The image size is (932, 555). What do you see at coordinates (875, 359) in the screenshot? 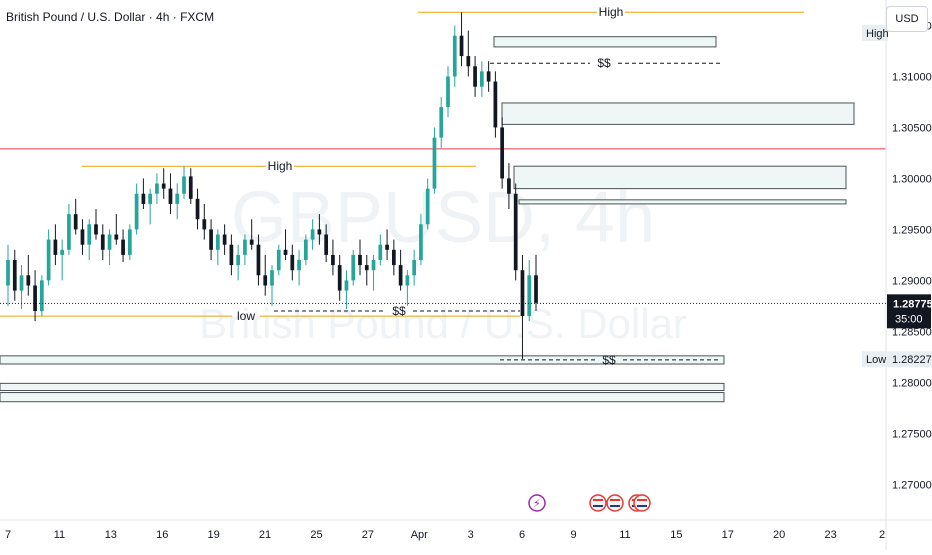
I see `low-tag-box` at bounding box center [875, 359].